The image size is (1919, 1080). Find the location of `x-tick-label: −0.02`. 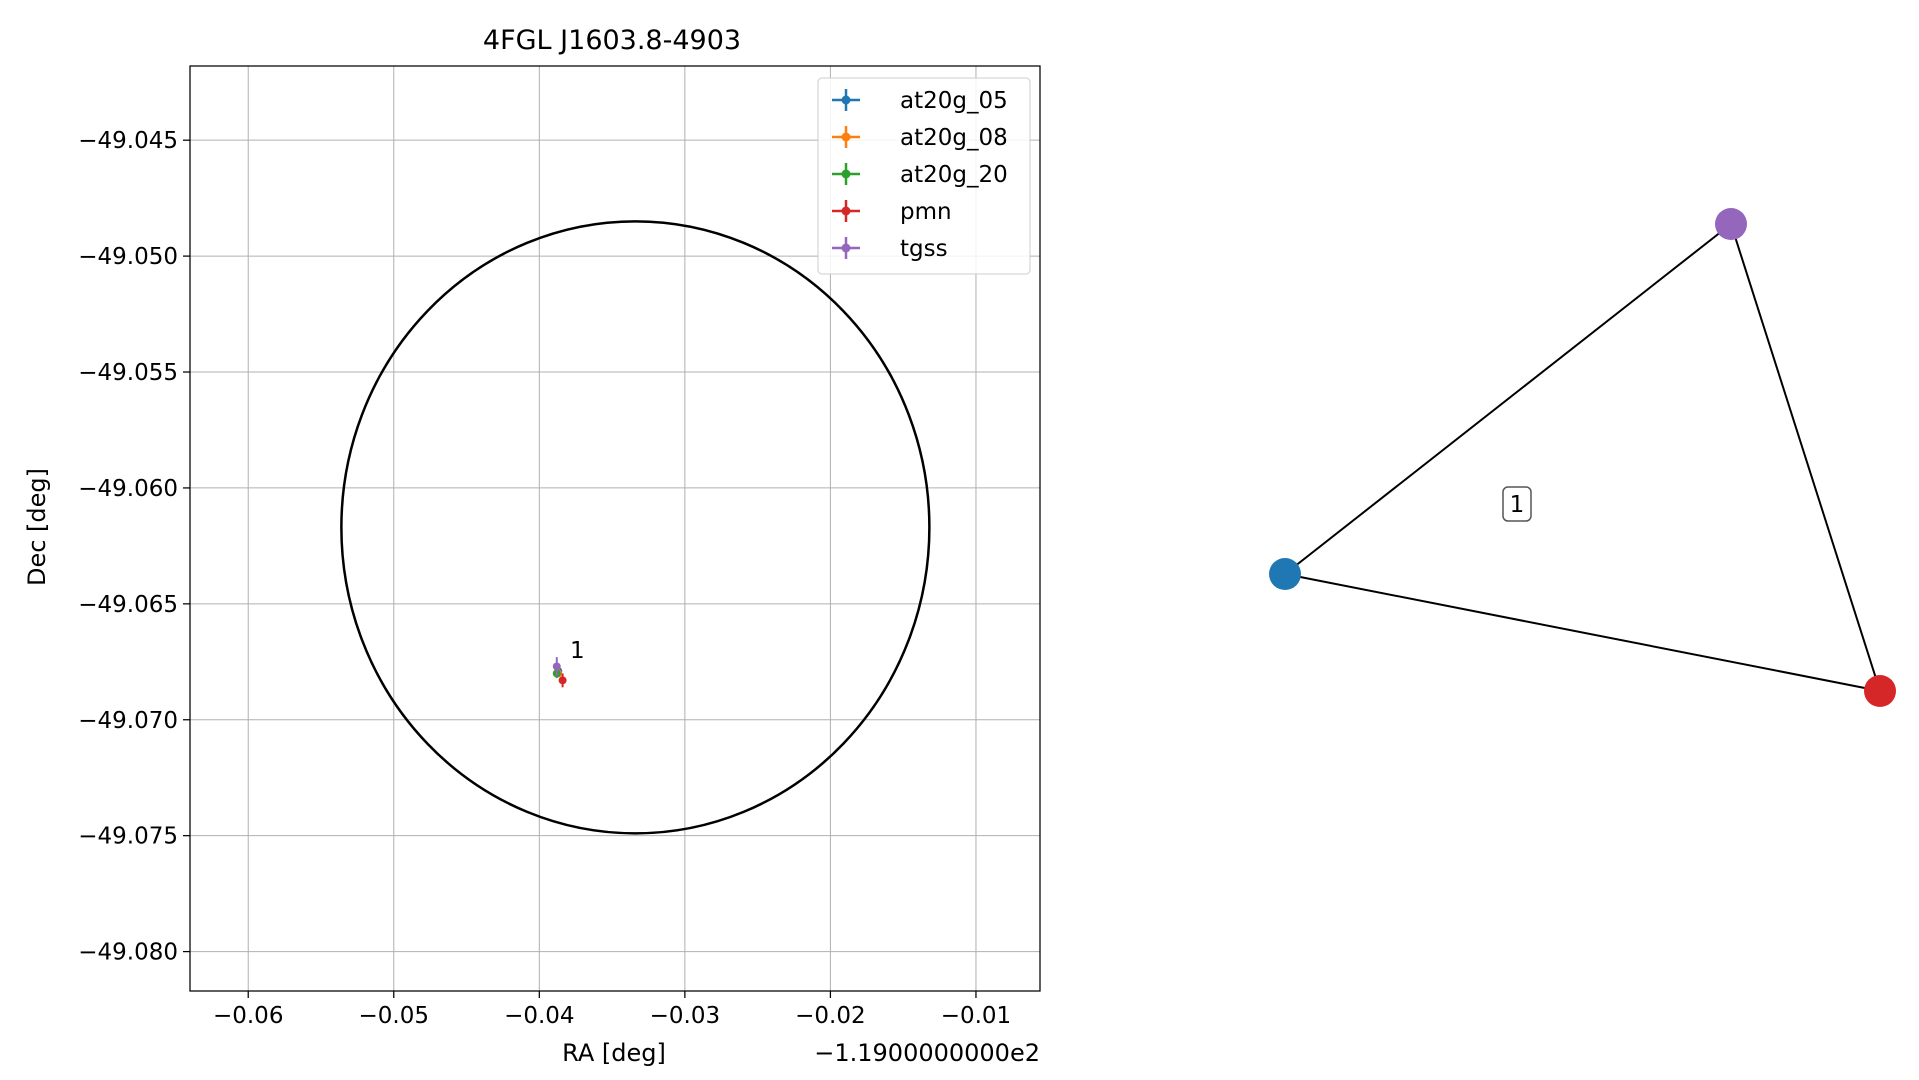

x-tick-label: −0.02 is located at coordinates (830, 1016).